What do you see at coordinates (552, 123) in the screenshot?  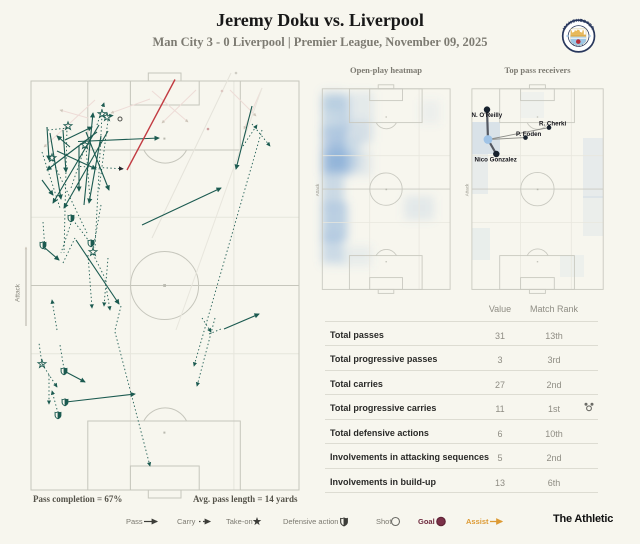 I see `svg-text: R. Cherki` at bounding box center [552, 123].